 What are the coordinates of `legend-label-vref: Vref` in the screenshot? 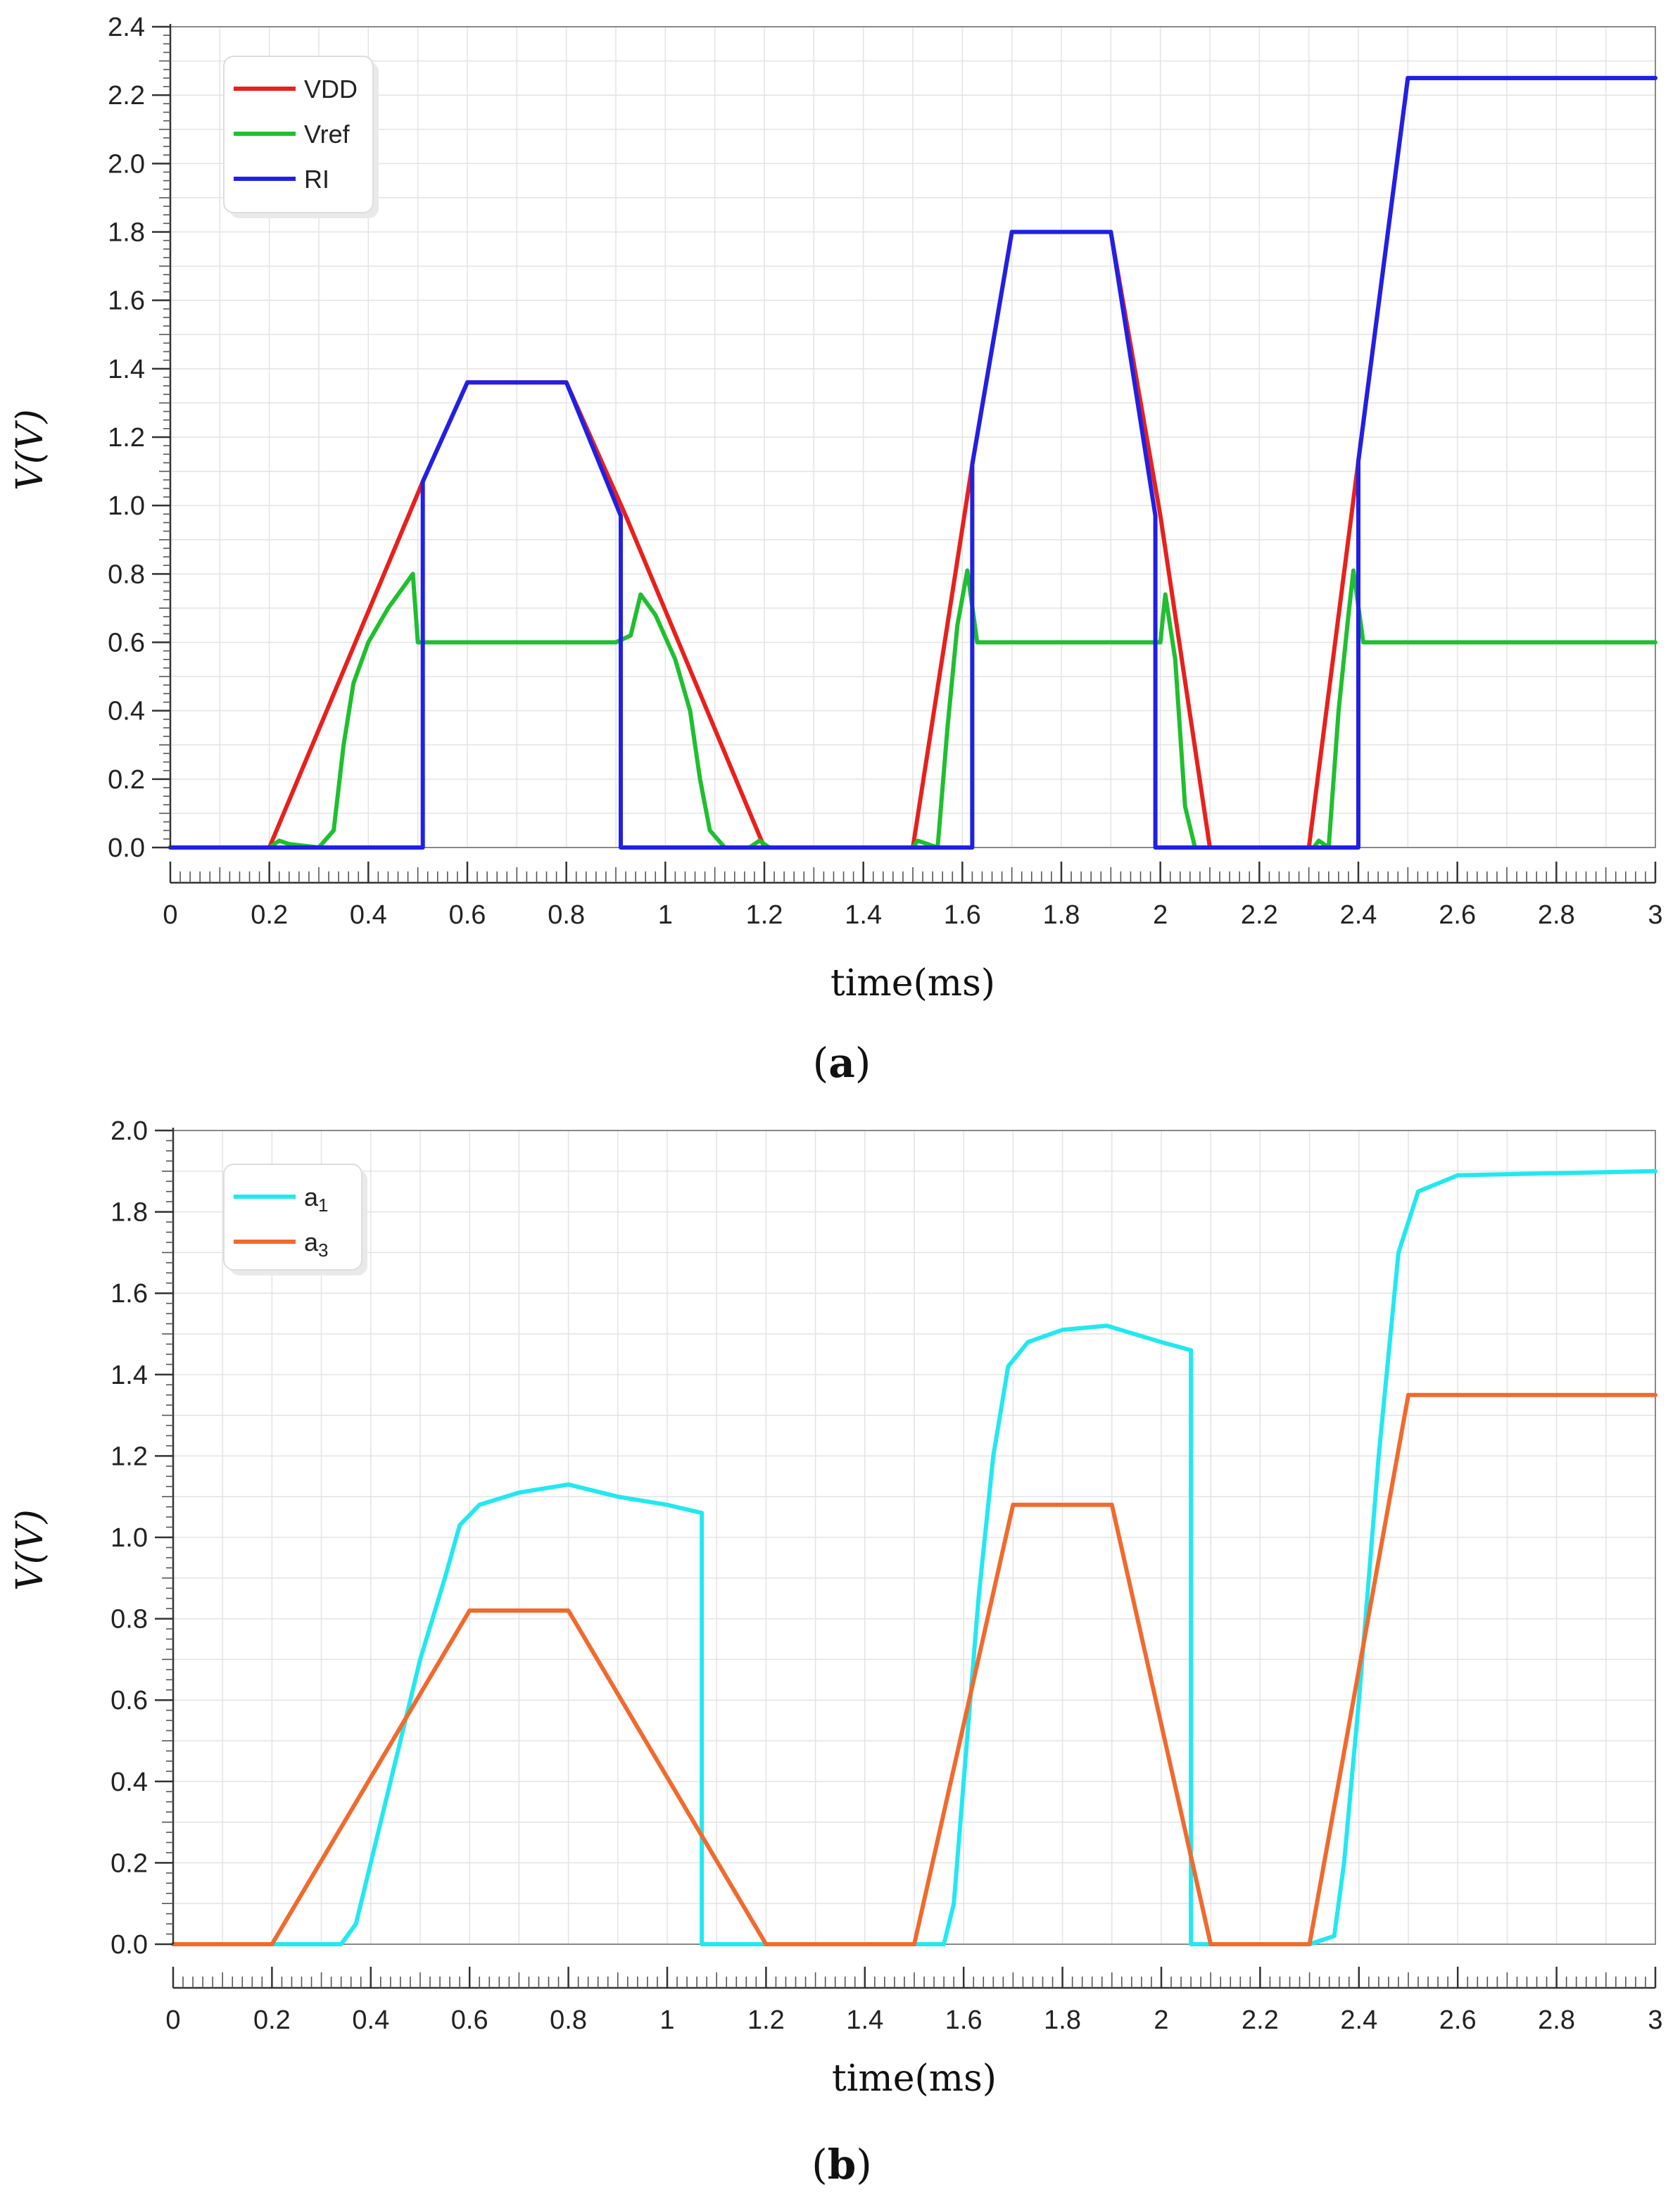 It's located at (327, 134).